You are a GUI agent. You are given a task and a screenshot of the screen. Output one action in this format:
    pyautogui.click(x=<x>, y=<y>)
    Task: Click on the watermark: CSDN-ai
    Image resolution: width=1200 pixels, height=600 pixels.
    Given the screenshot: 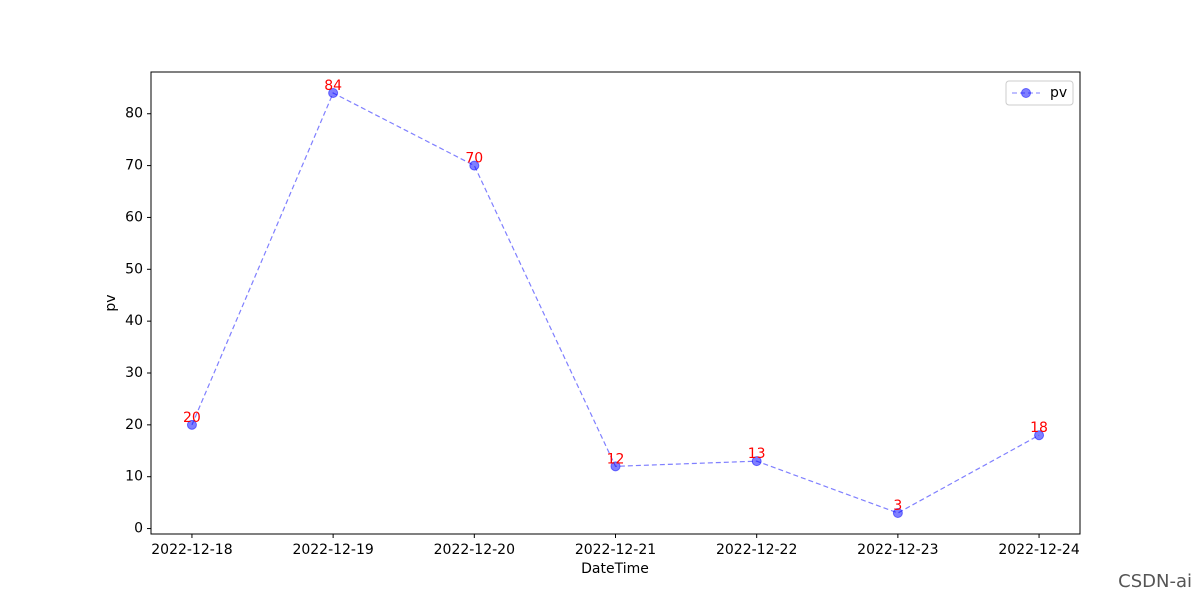 What is the action you would take?
    pyautogui.click(x=1155, y=581)
    